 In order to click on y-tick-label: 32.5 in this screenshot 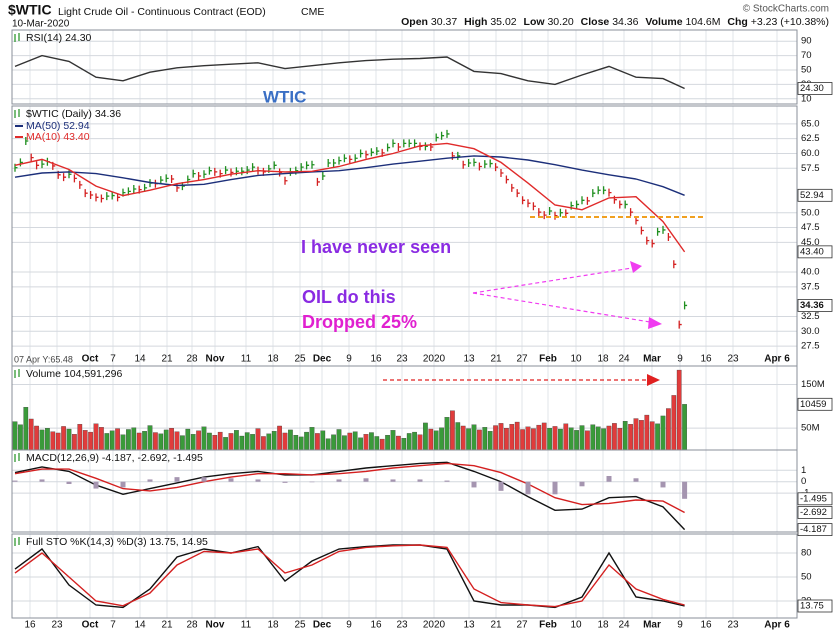, I will do `click(810, 316)`.